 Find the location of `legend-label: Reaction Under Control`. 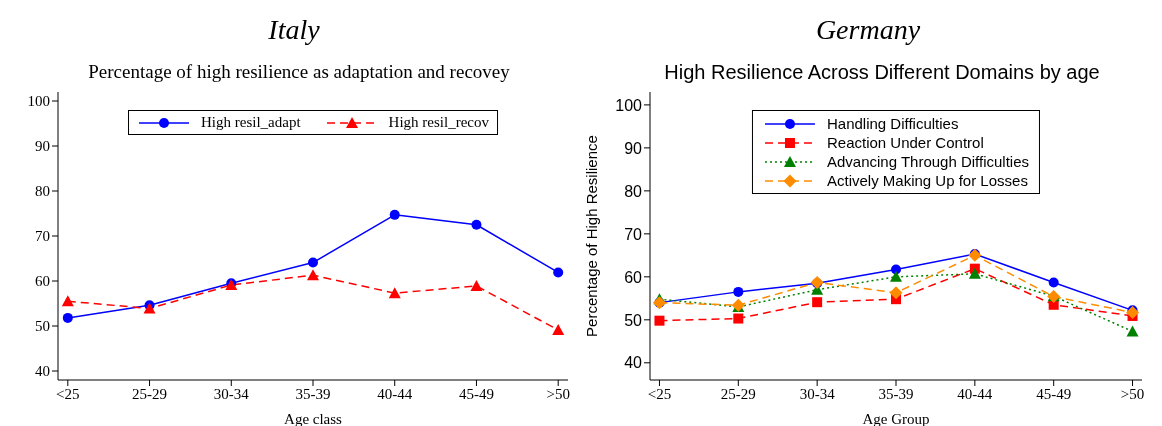

legend-label: Reaction Under Control is located at coordinates (905, 142).